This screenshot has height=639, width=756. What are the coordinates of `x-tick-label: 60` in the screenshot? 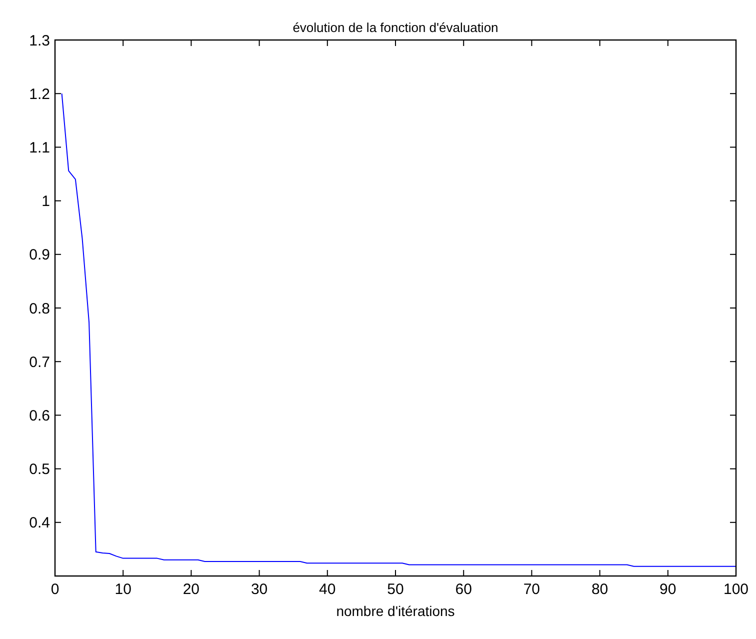 It's located at (463, 589).